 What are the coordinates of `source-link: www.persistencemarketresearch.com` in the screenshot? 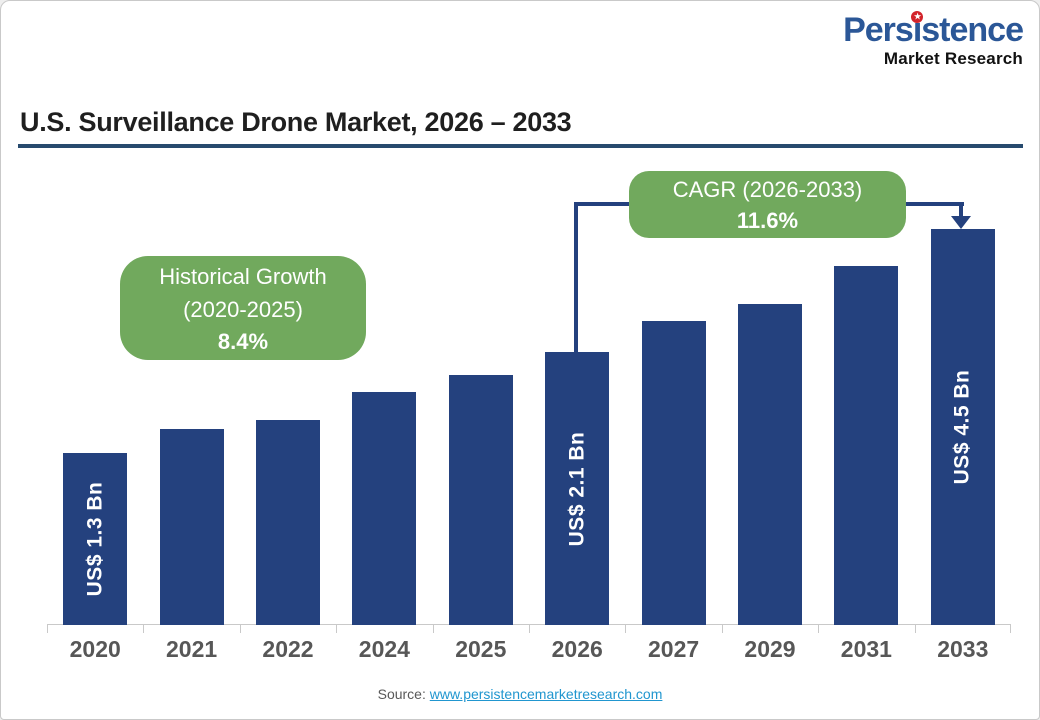 It's located at (546, 694).